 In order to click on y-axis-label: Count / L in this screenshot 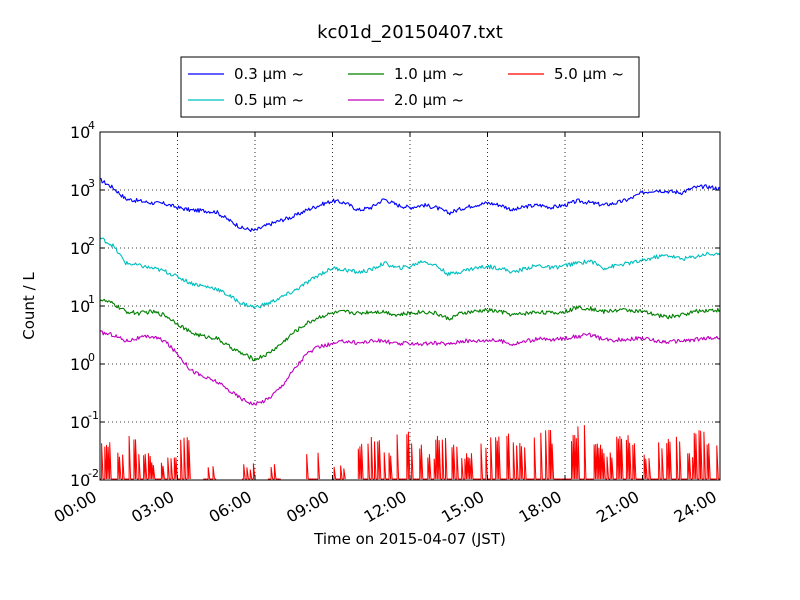, I will do `click(29, 306)`.